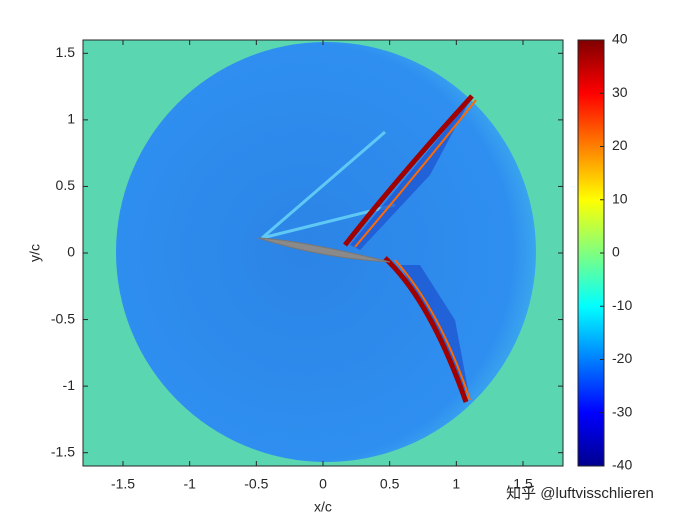 The image size is (700, 525). Describe the element at coordinates (622, 305) in the screenshot. I see `colorbar-tick-label: -10` at that location.